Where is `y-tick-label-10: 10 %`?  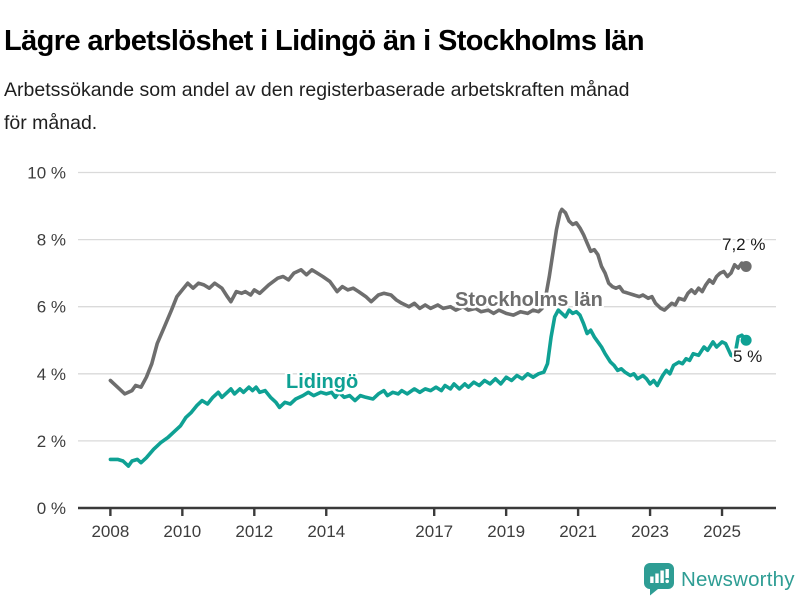 y-tick-label-10: 10 % is located at coordinates (46, 173).